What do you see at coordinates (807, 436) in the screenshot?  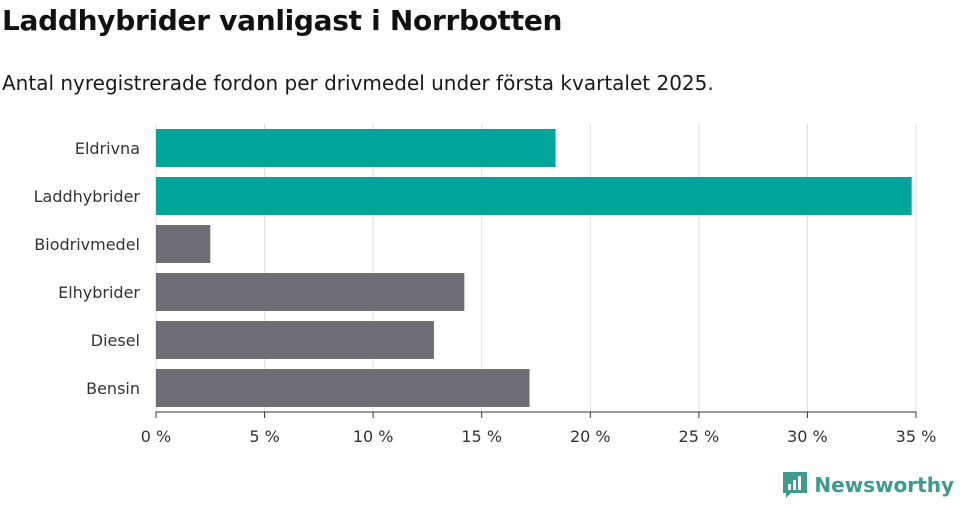 I see `x-tick-label: 30 %` at bounding box center [807, 436].